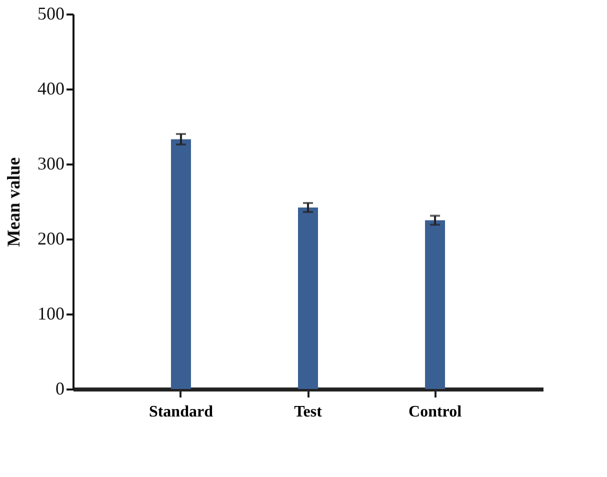  Describe the element at coordinates (308, 412) in the screenshot. I see `x-tick-label: Test` at that location.